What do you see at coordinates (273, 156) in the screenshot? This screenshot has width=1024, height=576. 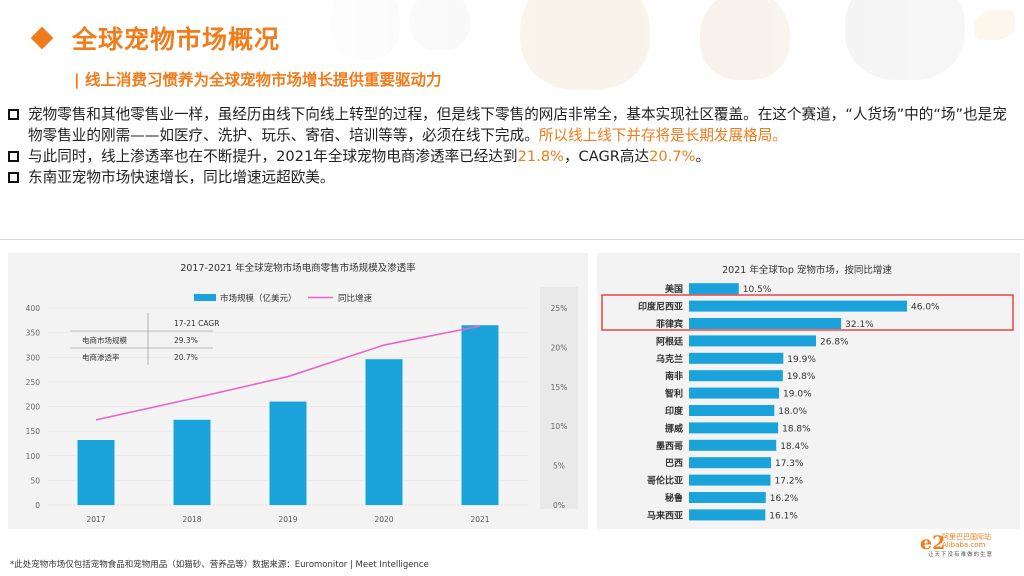 I see `bullet-text: 与此同时，线上渗透率也在不断提升，2021年全球宠物电商渗透率已经达到` at bounding box center [273, 156].